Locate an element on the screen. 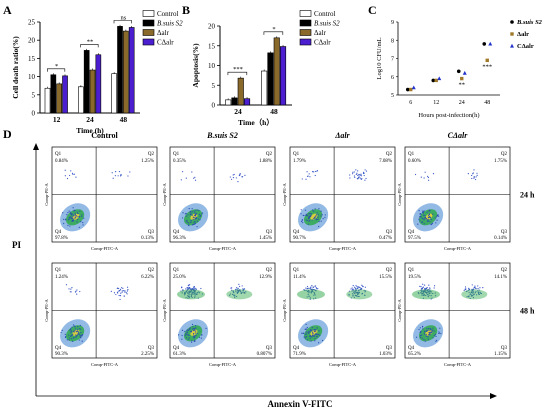 This screenshot has width=550, height=409. q1-label: Q1 is located at coordinates (58, 154).